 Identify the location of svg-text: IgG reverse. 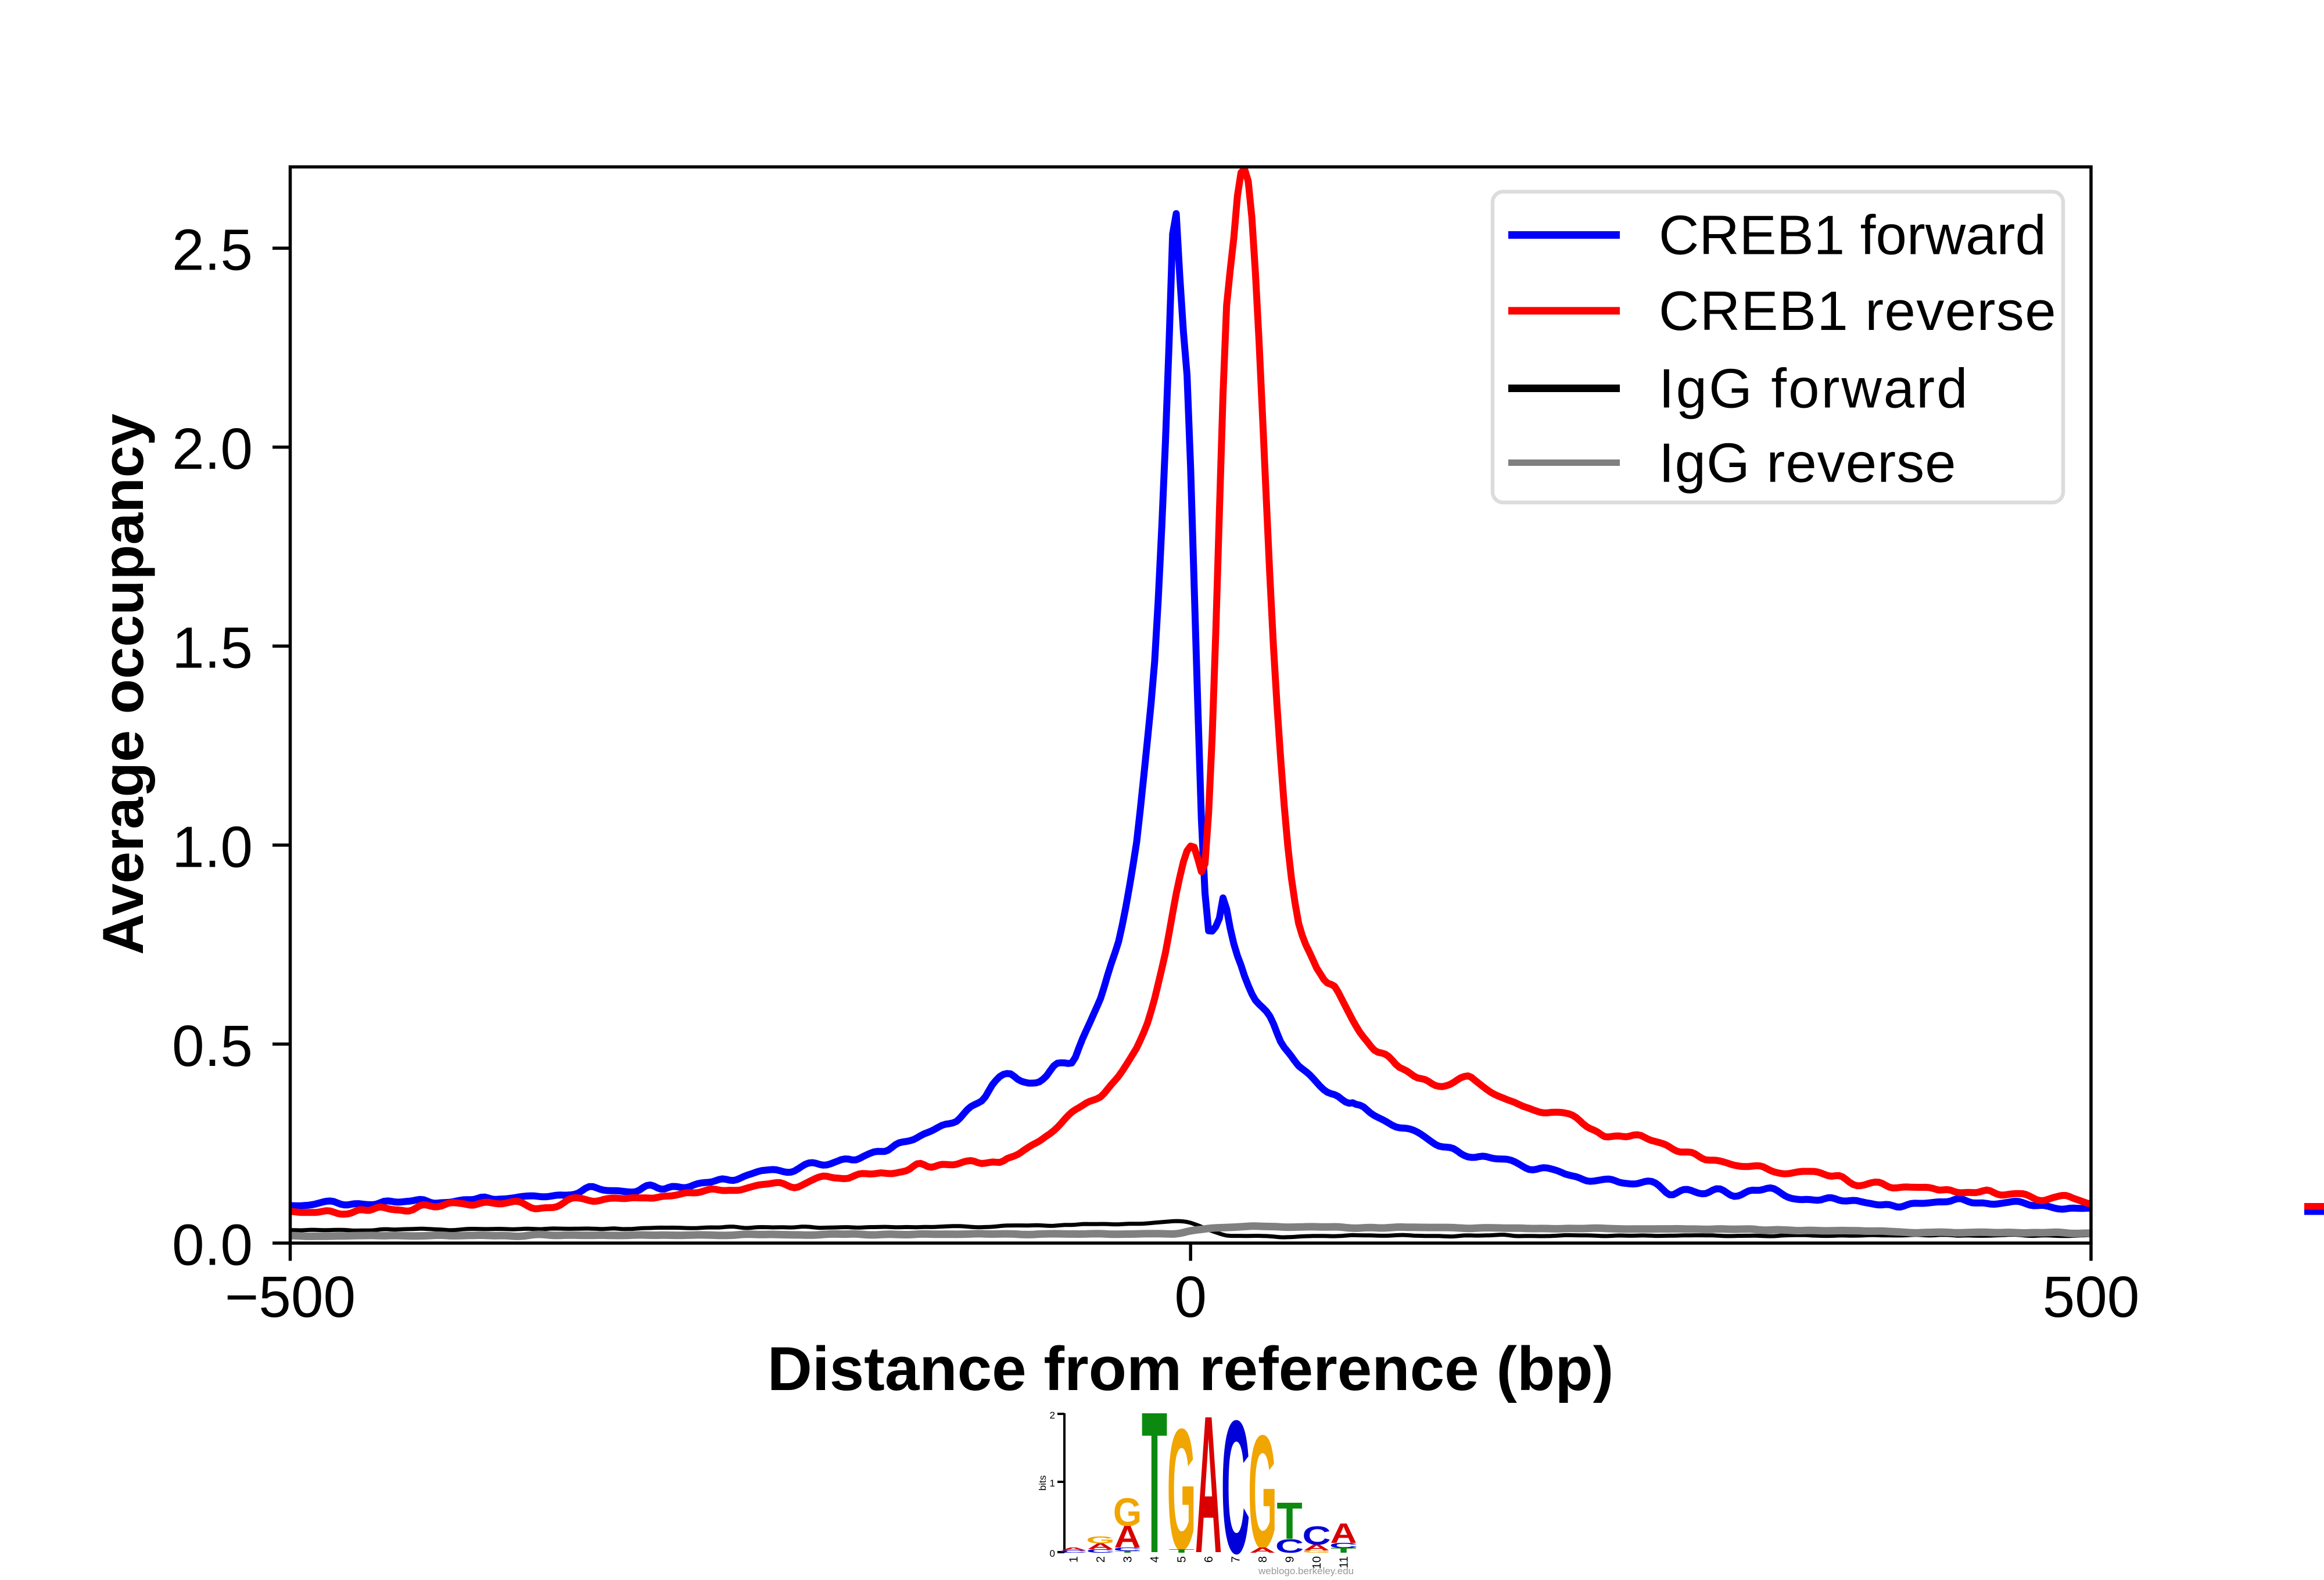
(1808, 463).